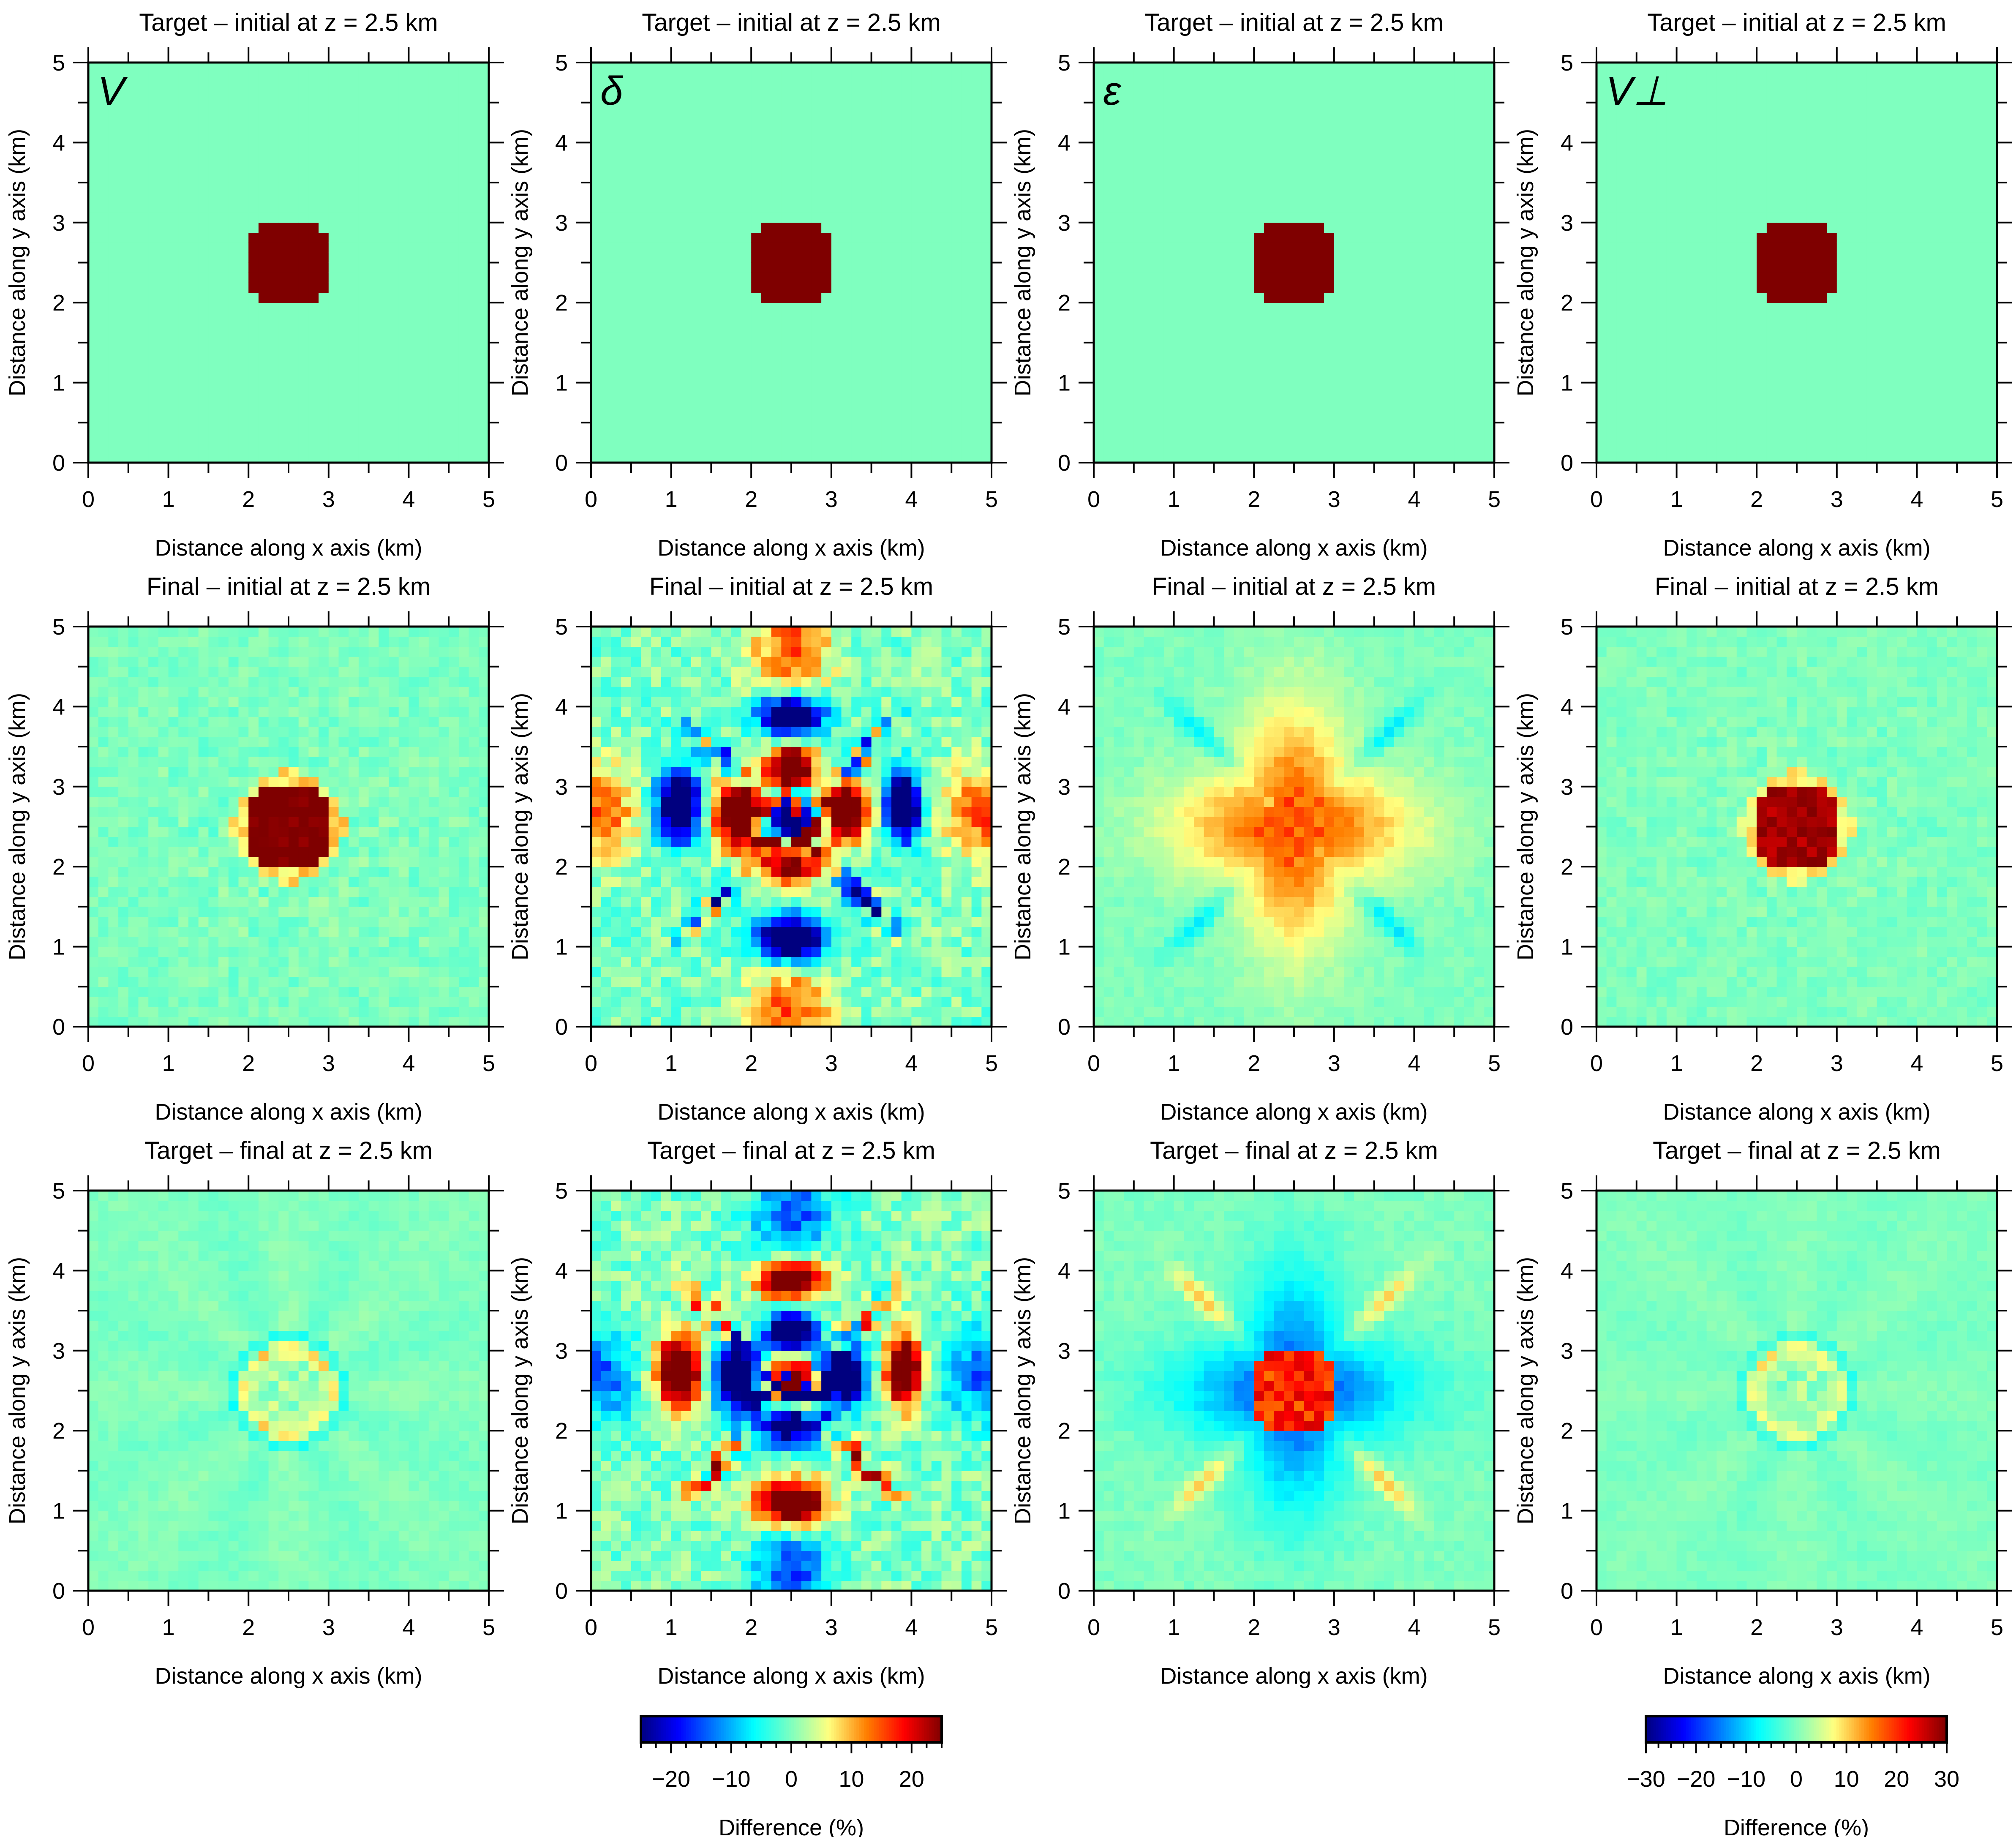  What do you see at coordinates (288, 22) in the screenshot?
I see `panel-title: Target – initial at z = 2.5 km` at bounding box center [288, 22].